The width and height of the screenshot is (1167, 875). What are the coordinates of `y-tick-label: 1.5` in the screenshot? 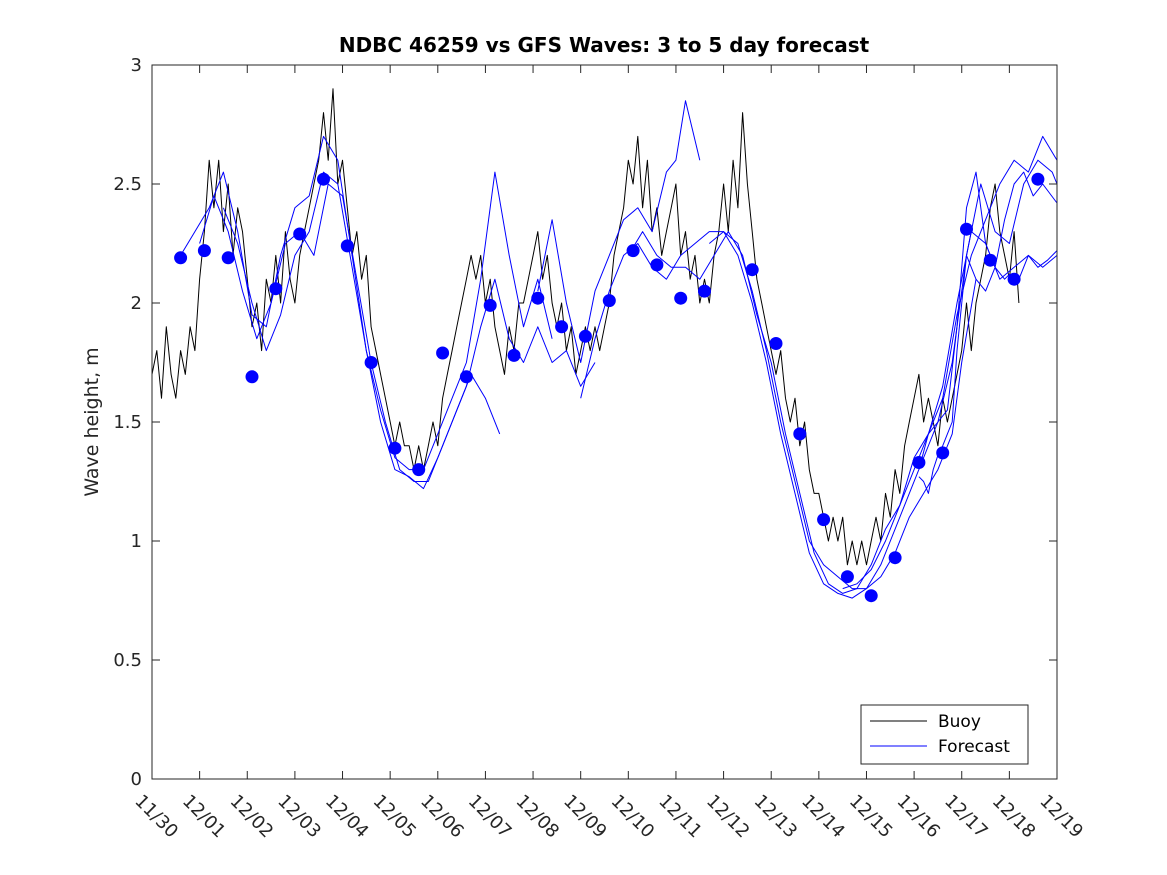 It's located at (127, 422).